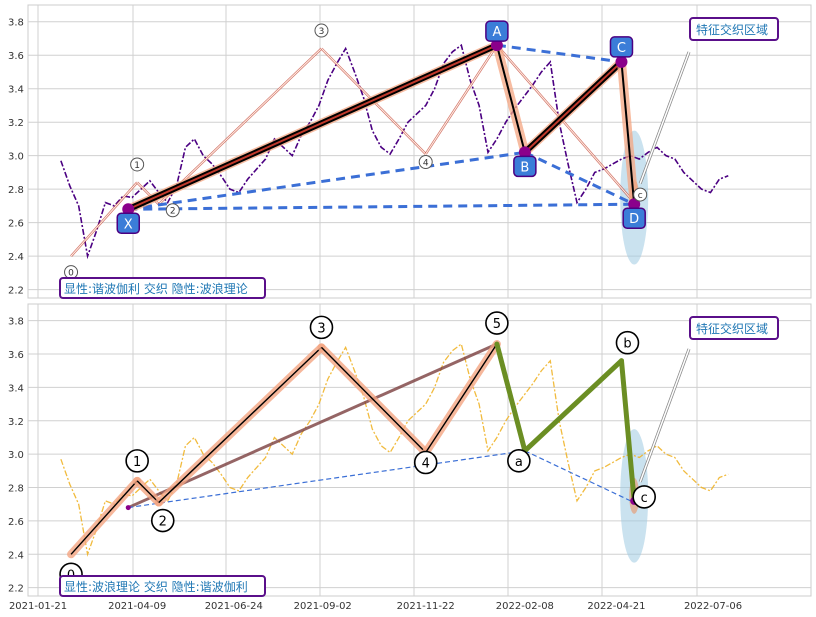 The height and width of the screenshot is (617, 816). Describe the element at coordinates (16, 322) in the screenshot. I see `bottom-y-tick-label: 3.8` at that location.